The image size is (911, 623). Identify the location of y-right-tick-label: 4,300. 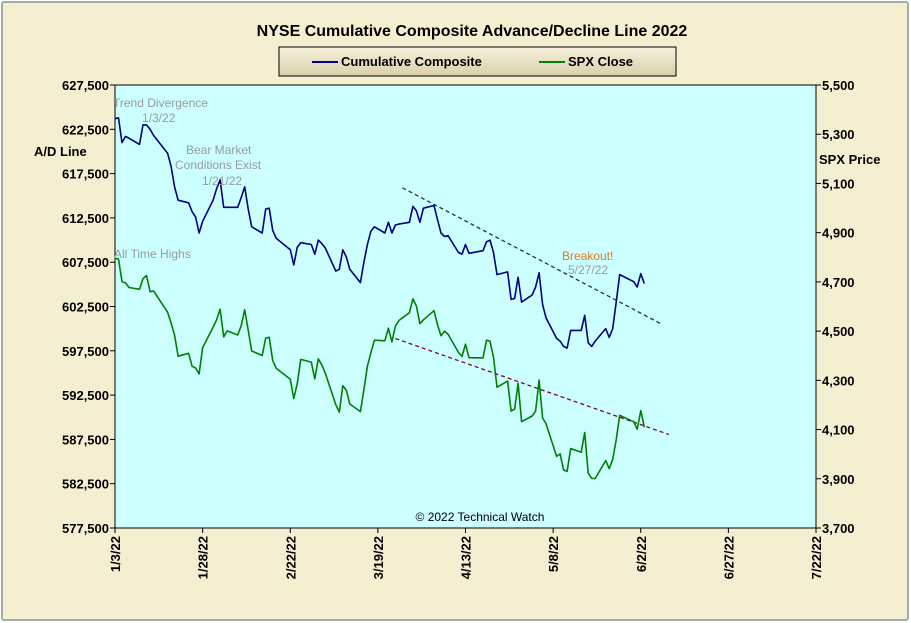
(838, 380).